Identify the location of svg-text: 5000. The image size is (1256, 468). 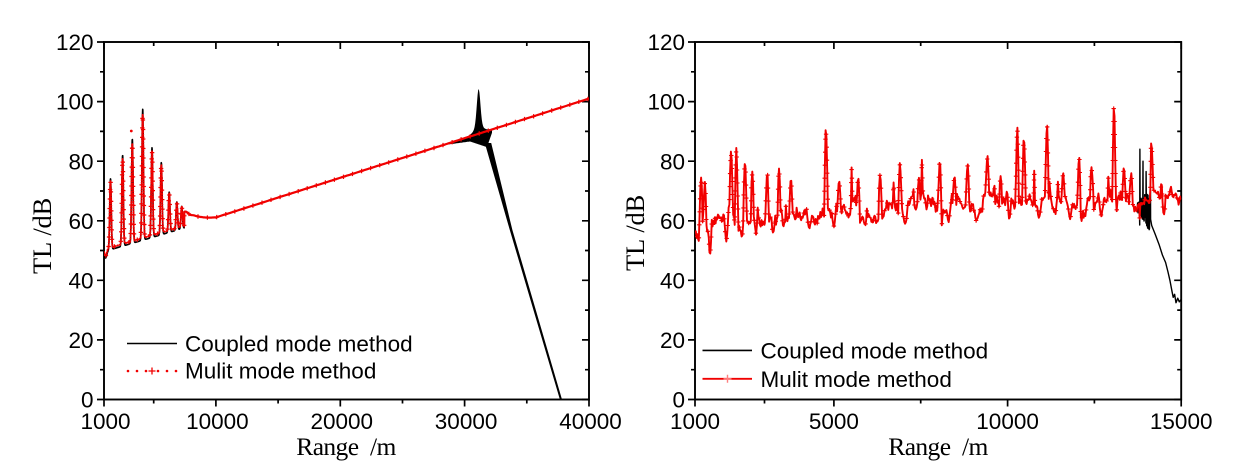
(834, 421).